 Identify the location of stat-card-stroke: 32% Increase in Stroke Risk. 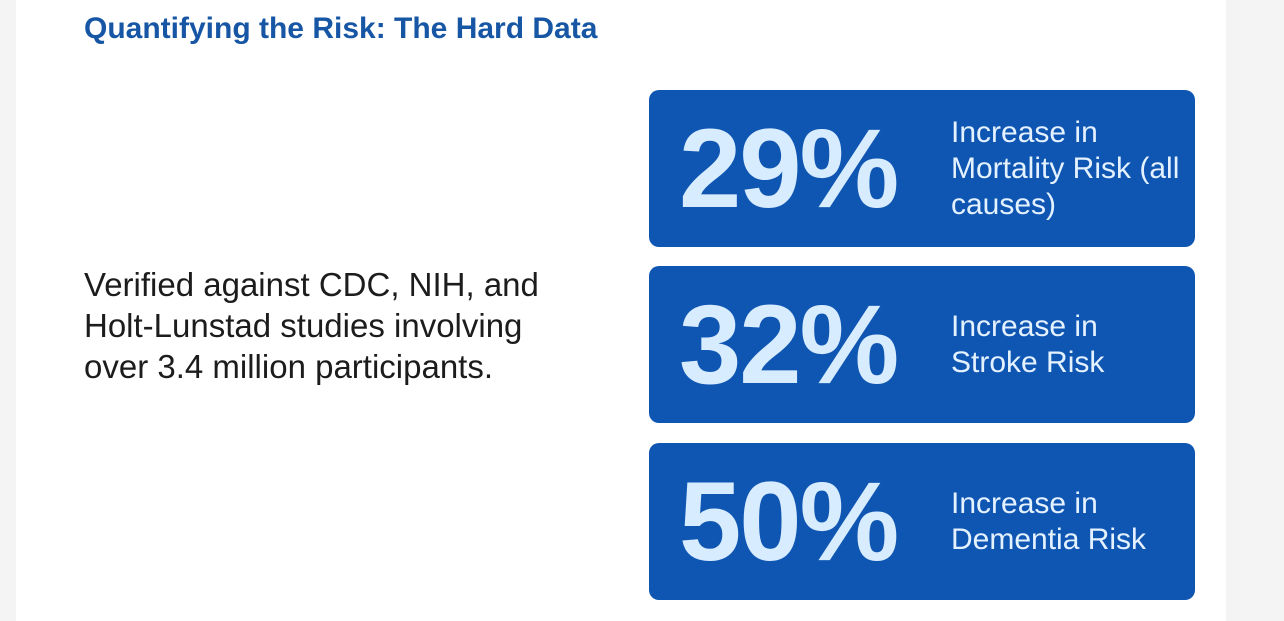
(922, 344).